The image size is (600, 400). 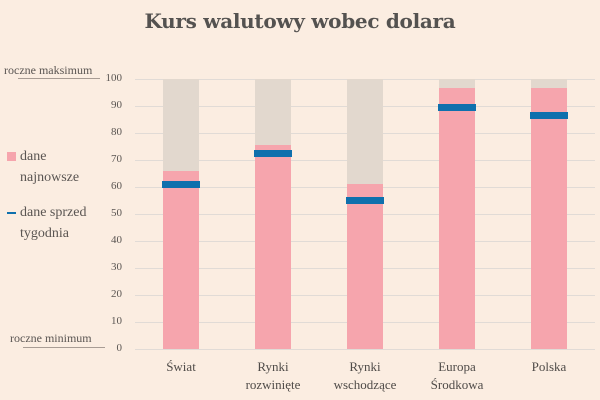 I want to click on x-tick-label: Polska, so click(x=547, y=367).